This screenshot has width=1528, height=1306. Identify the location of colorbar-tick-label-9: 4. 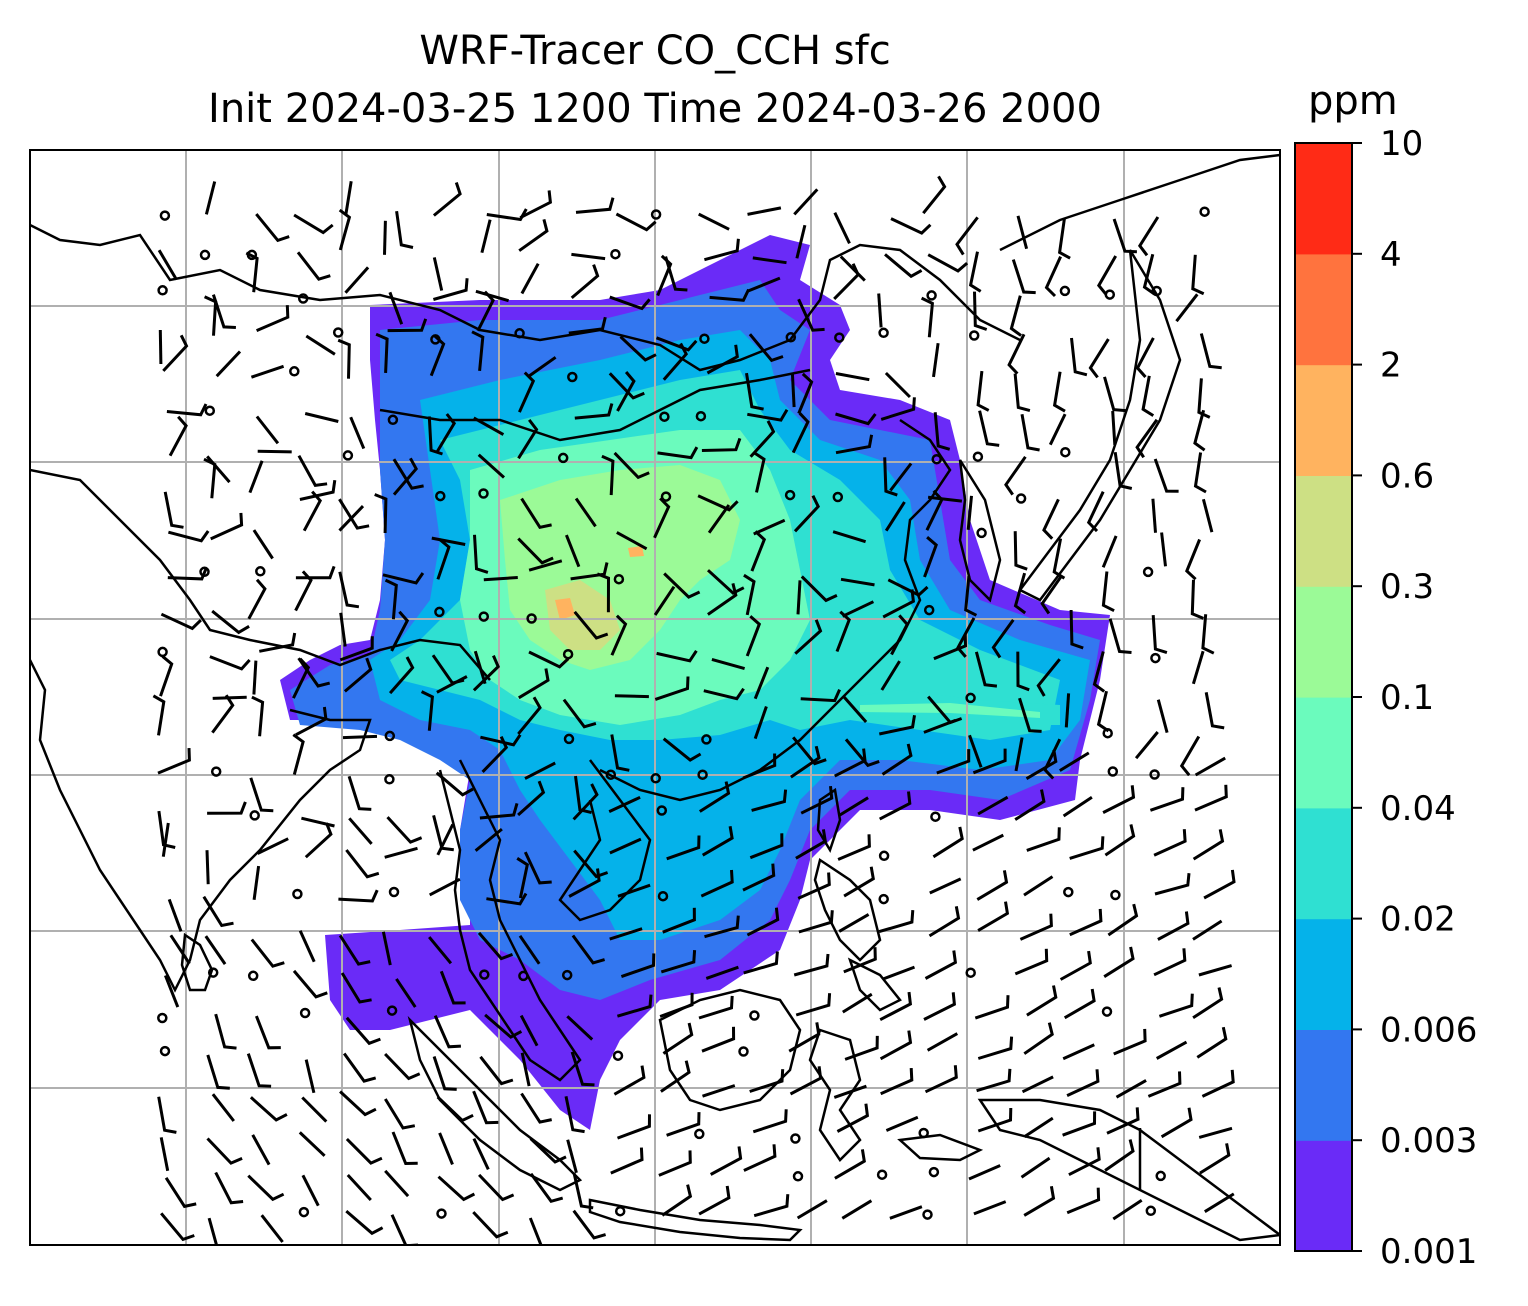
(1391, 255).